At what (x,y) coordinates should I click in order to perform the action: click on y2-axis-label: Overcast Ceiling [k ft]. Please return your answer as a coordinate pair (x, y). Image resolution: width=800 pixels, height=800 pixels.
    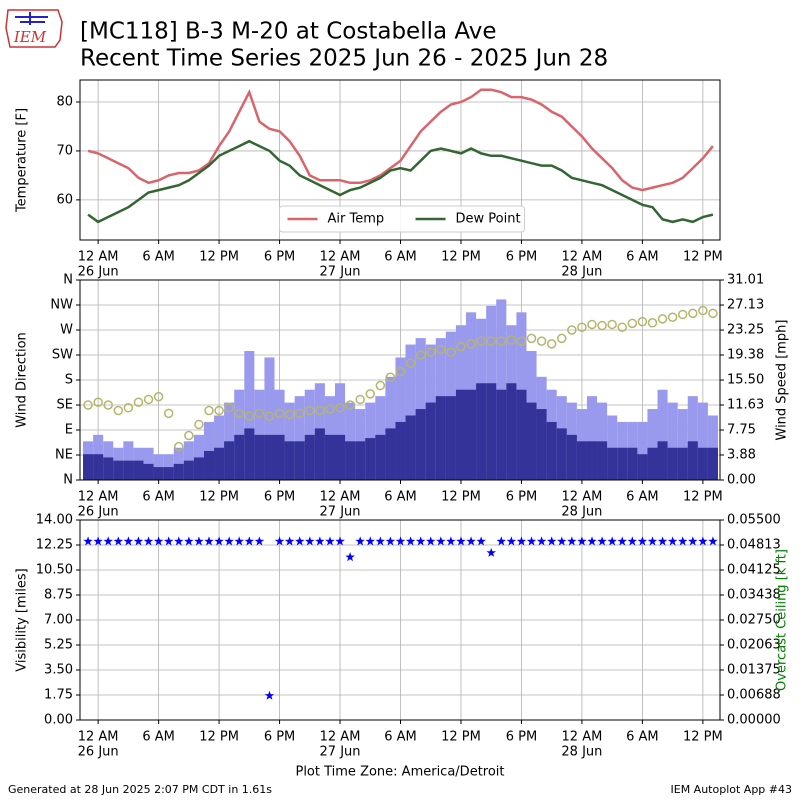
    Looking at the image, I should click on (782, 620).